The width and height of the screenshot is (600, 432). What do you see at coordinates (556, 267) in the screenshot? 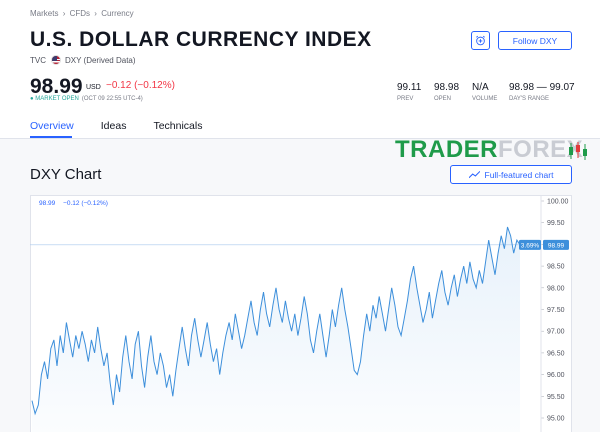
I see `y-tick-label: 98.50` at bounding box center [556, 267].